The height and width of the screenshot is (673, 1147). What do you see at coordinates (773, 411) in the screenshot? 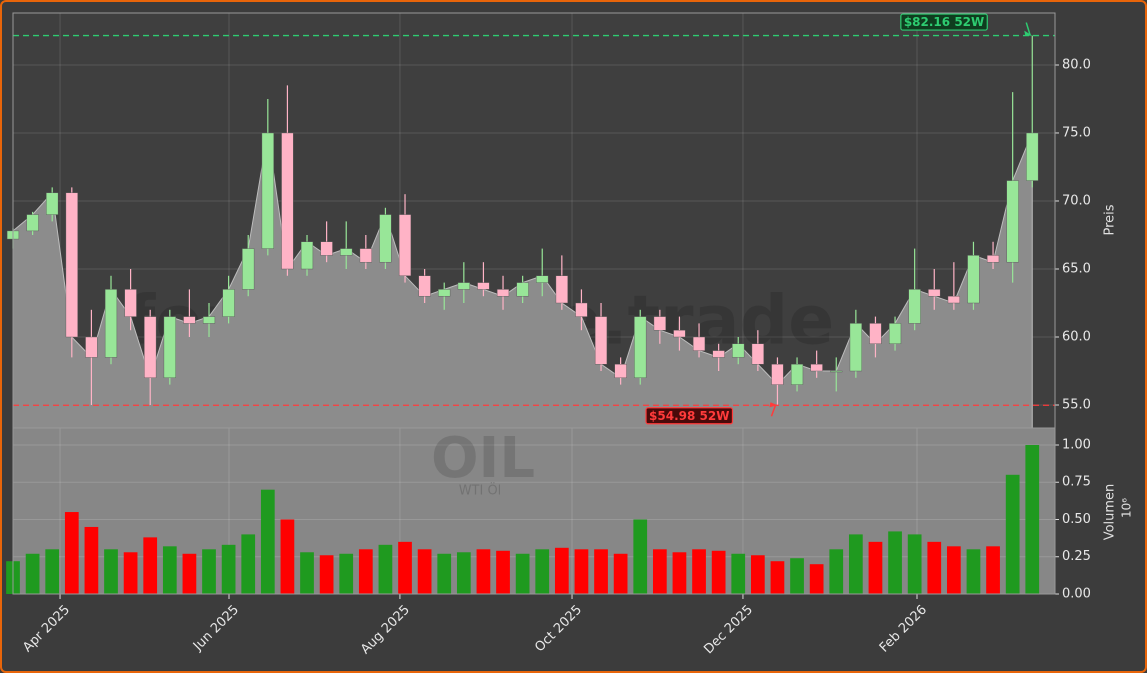
I see `annotation-arrow` at bounding box center [773, 411].